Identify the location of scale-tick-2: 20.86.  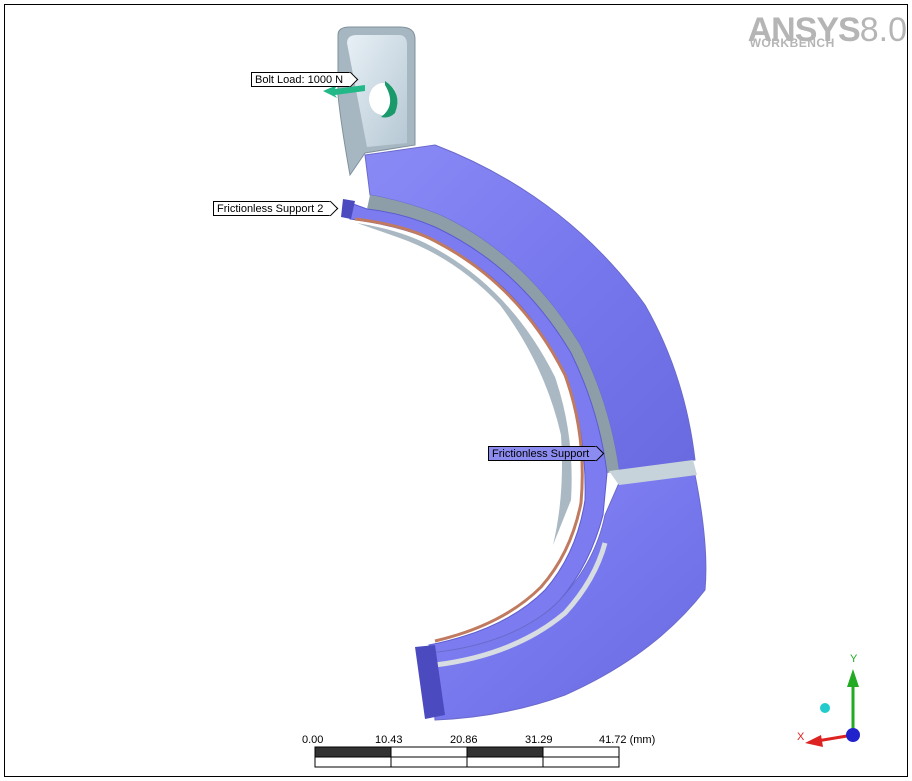
(464, 740).